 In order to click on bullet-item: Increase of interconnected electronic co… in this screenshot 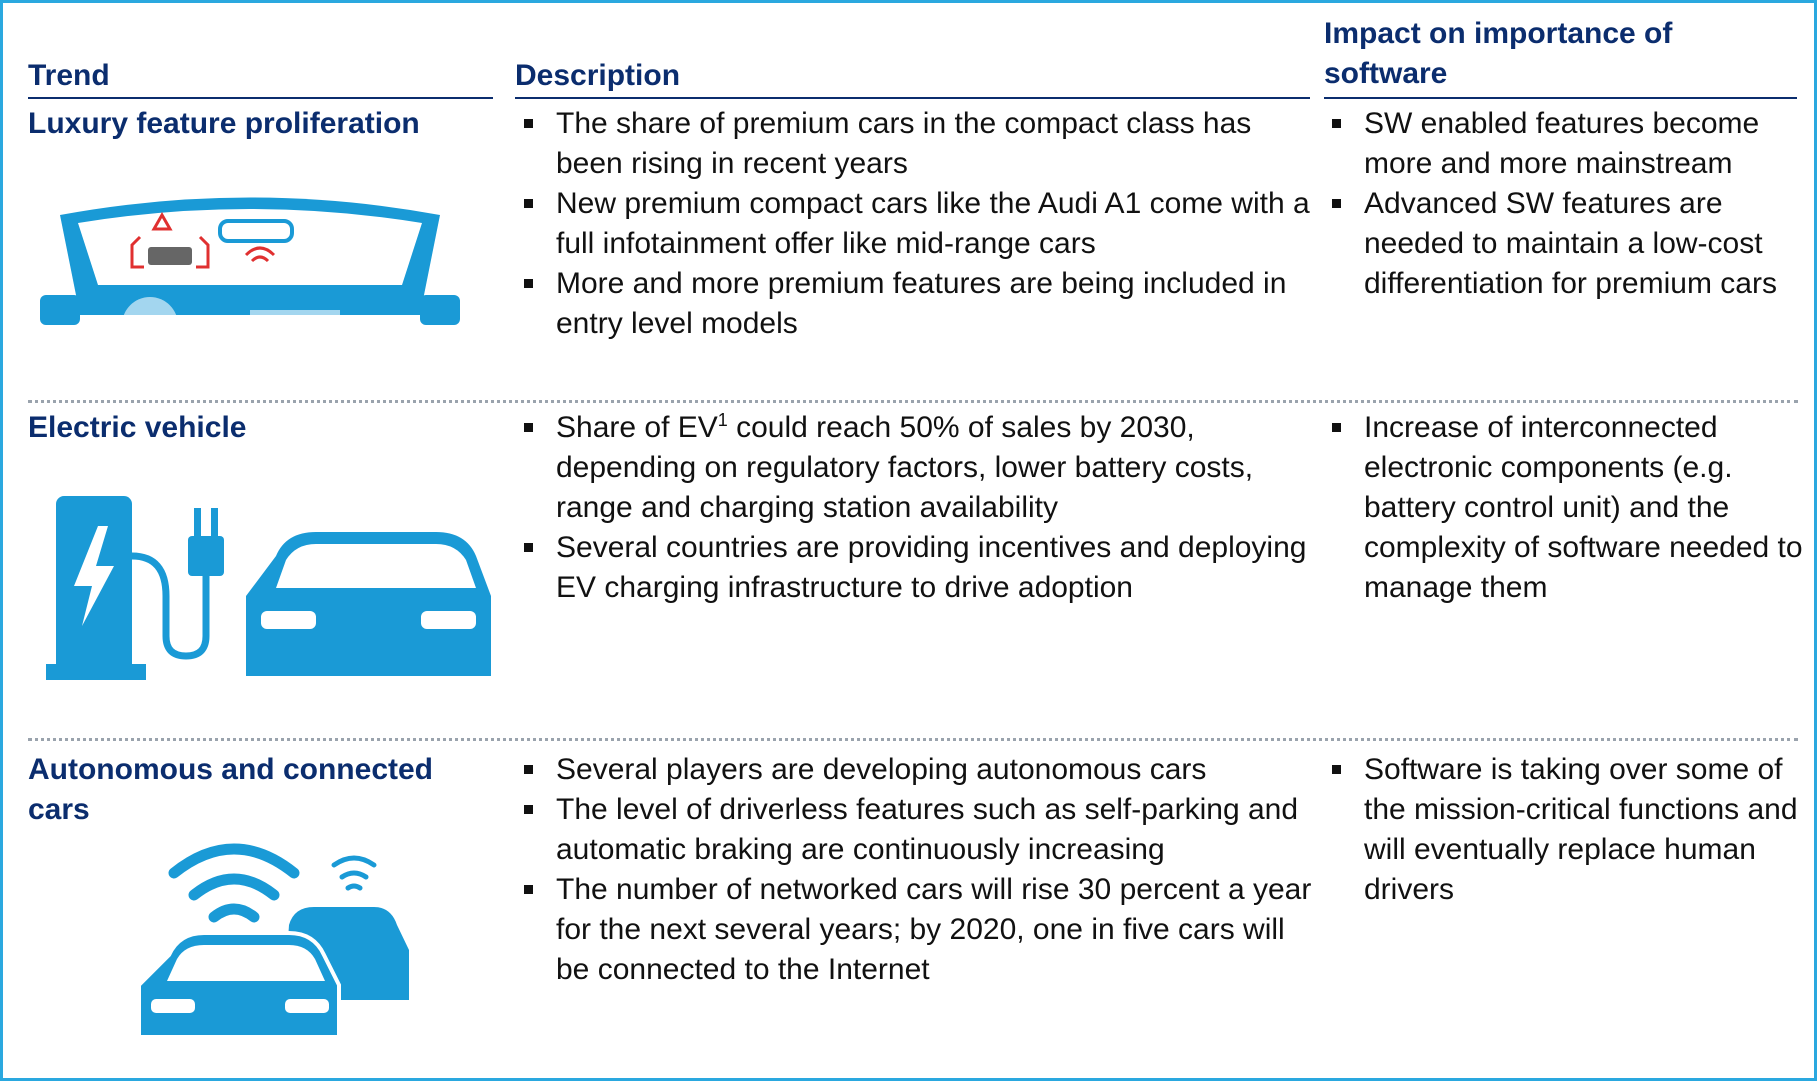, I will do `click(1570, 508)`.